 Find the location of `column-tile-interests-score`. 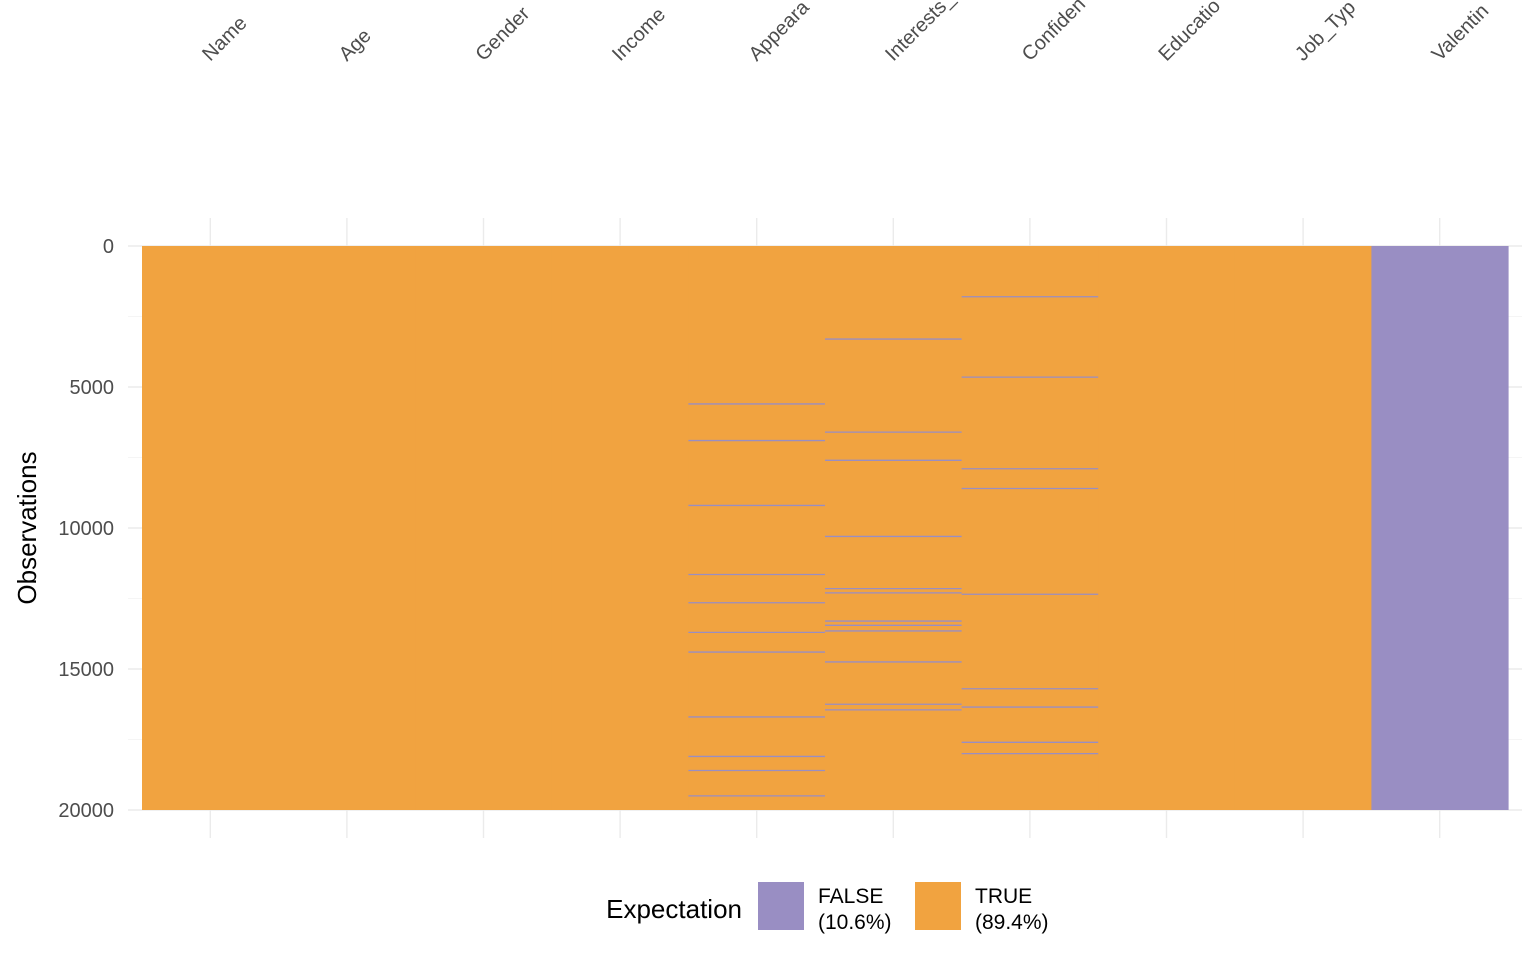

column-tile-interests-score is located at coordinates (894, 528).